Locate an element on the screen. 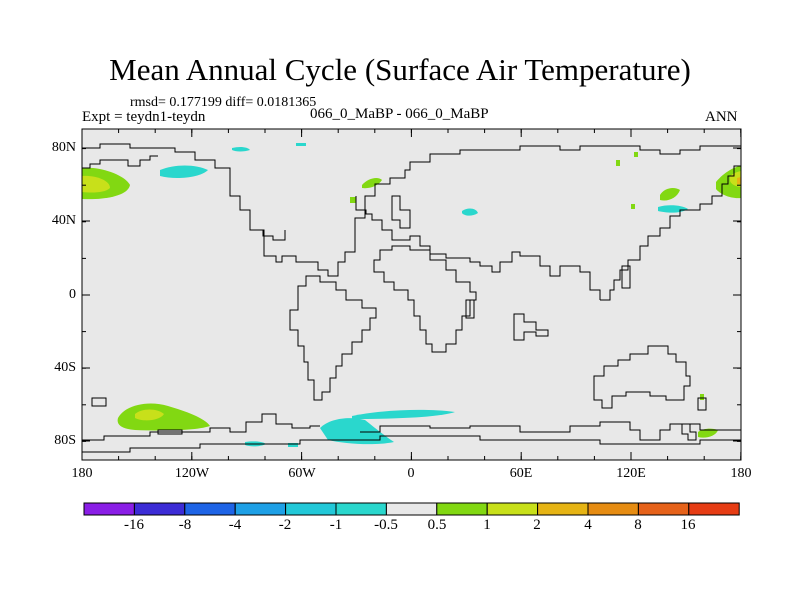 The image size is (800, 600). lon-label-120e: 120E is located at coordinates (631, 473).